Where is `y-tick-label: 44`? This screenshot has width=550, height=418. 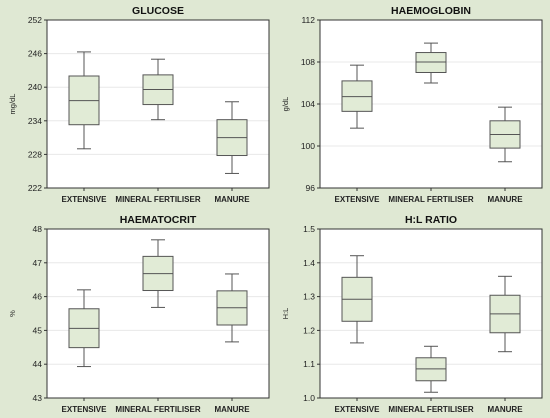 y-tick-label: 44 is located at coordinates (38, 364).